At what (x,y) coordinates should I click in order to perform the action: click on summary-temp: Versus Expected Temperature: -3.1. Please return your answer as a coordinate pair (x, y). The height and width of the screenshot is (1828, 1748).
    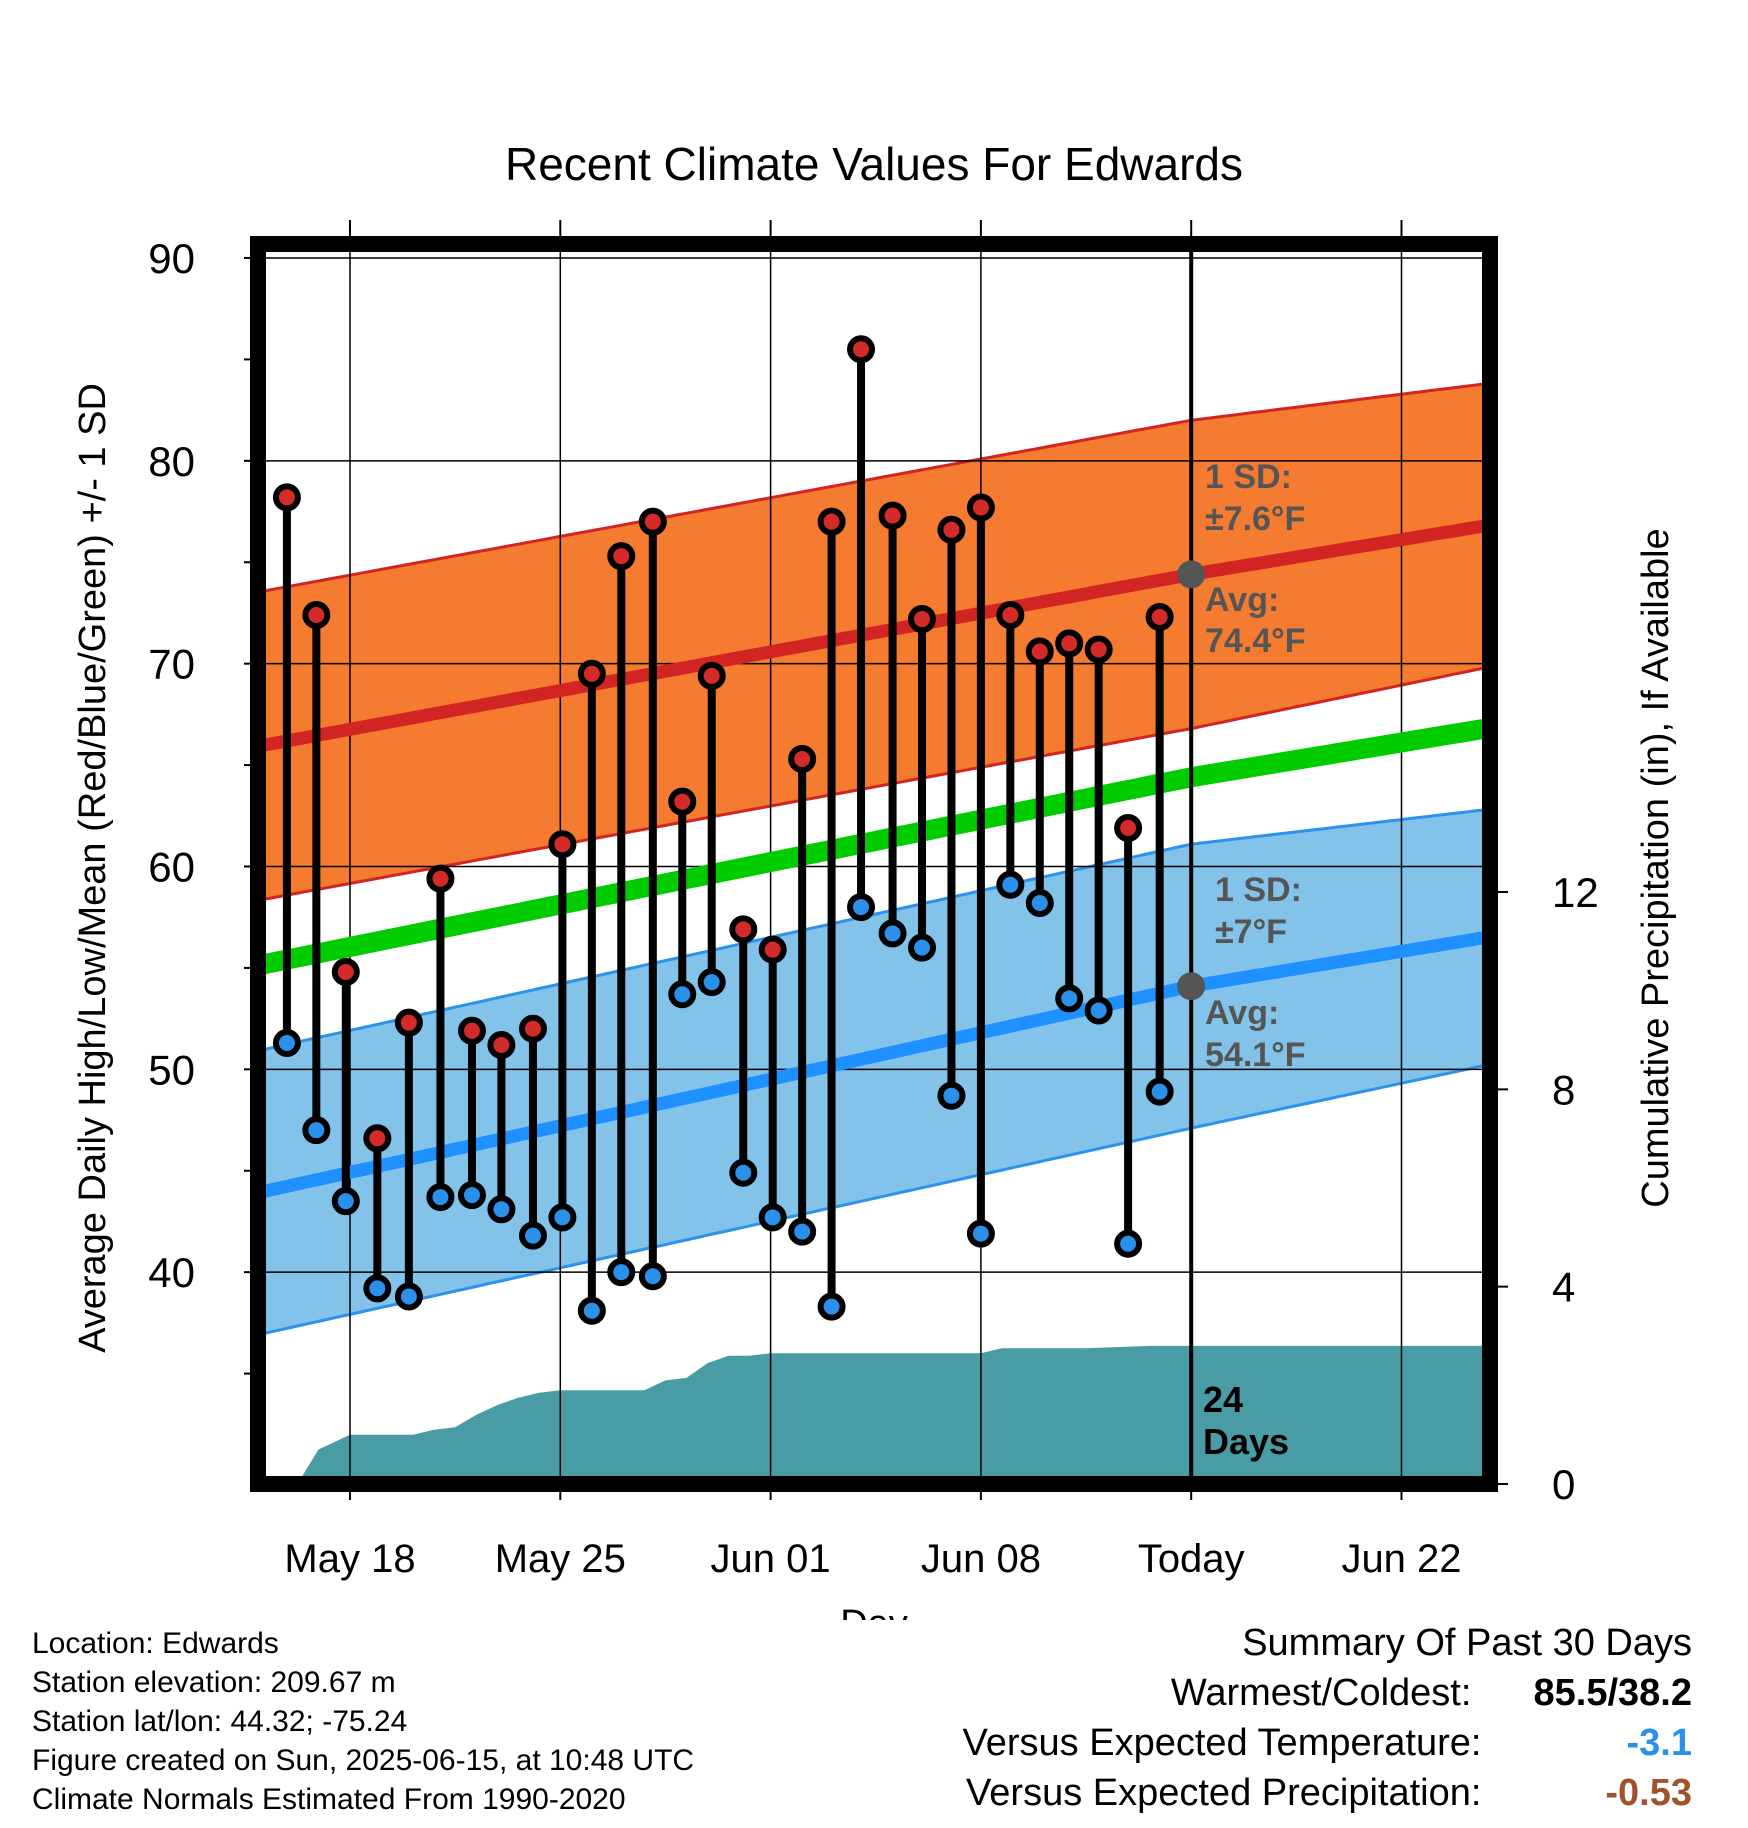
    Looking at the image, I should click on (1327, 1743).